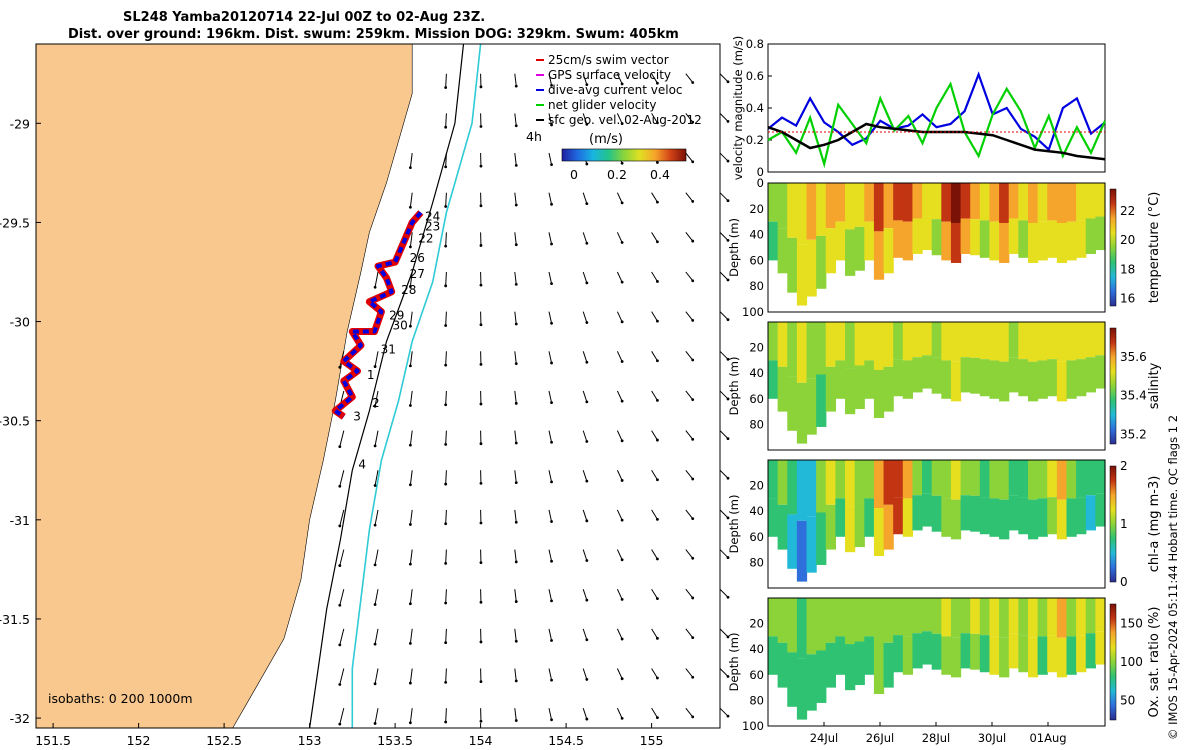 The height and width of the screenshot is (750, 1200). What do you see at coordinates (608, 60) in the screenshot?
I see `legend-label: 25cm/s swim vector` at bounding box center [608, 60].